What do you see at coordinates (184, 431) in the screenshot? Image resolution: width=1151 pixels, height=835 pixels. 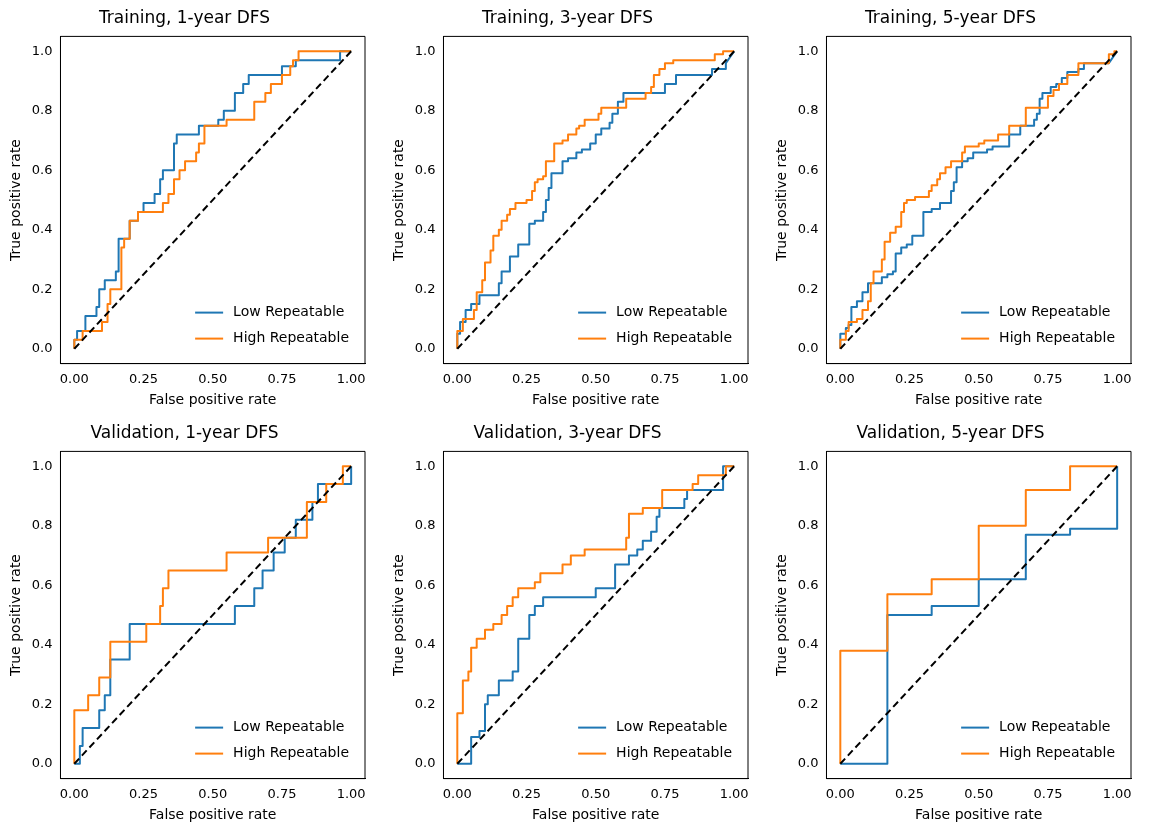 I see `chart-title: Validation, 1-year DFS` at bounding box center [184, 431].